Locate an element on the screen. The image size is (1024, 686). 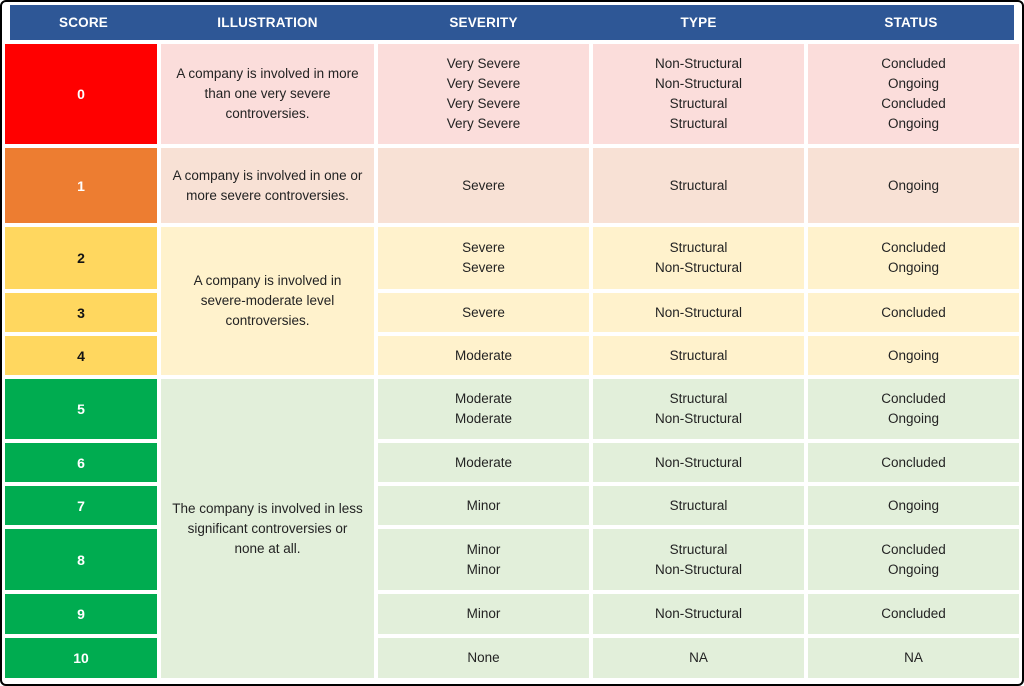
score-cell-9: 9 is located at coordinates (81, 614).